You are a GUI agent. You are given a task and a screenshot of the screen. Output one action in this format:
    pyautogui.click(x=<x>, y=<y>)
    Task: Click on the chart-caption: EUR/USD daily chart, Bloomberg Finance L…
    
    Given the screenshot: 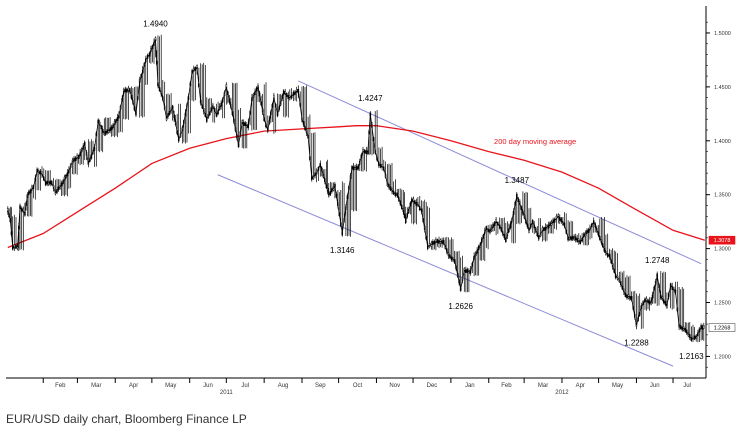 What is the action you would take?
    pyautogui.click(x=126, y=419)
    